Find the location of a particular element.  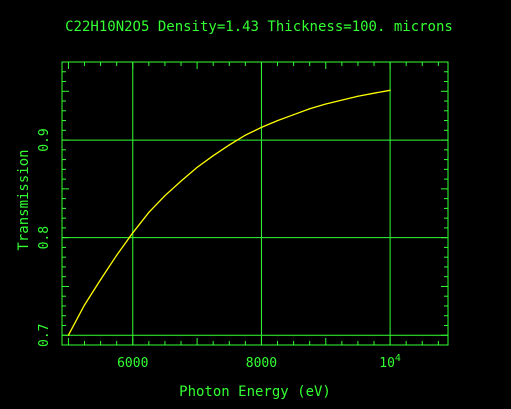

x-tick-label: 104 is located at coordinates (390, 362).